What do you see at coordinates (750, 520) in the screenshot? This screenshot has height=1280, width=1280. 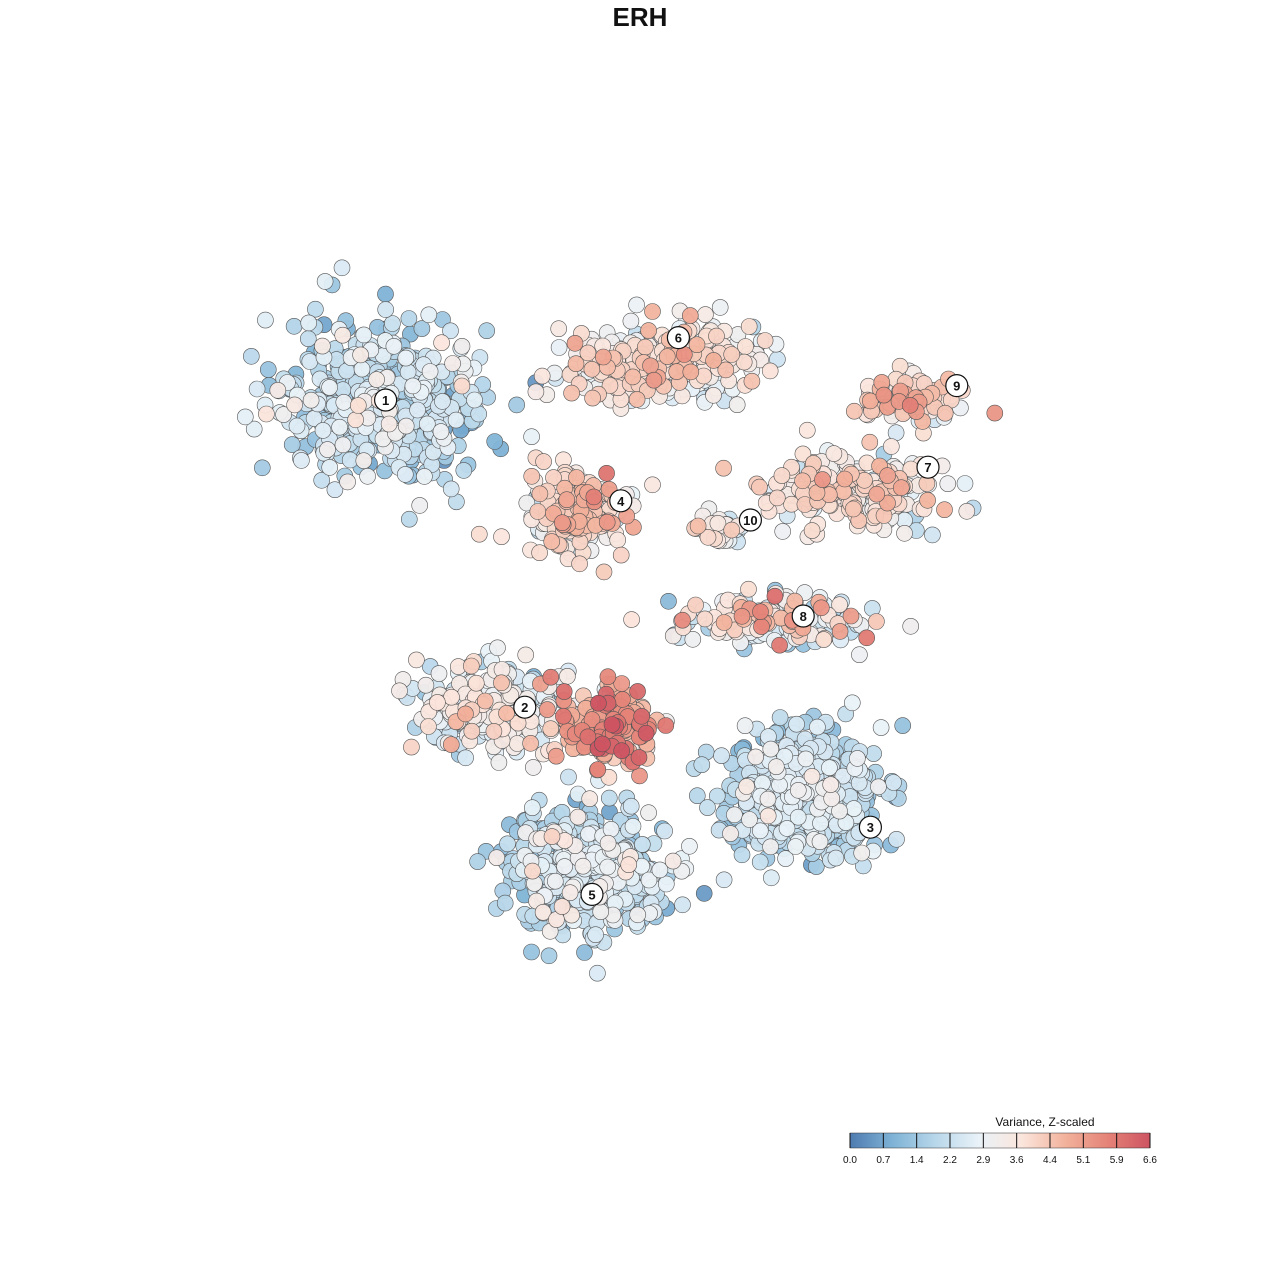 I see `cluster-label-10: 10` at bounding box center [750, 520].